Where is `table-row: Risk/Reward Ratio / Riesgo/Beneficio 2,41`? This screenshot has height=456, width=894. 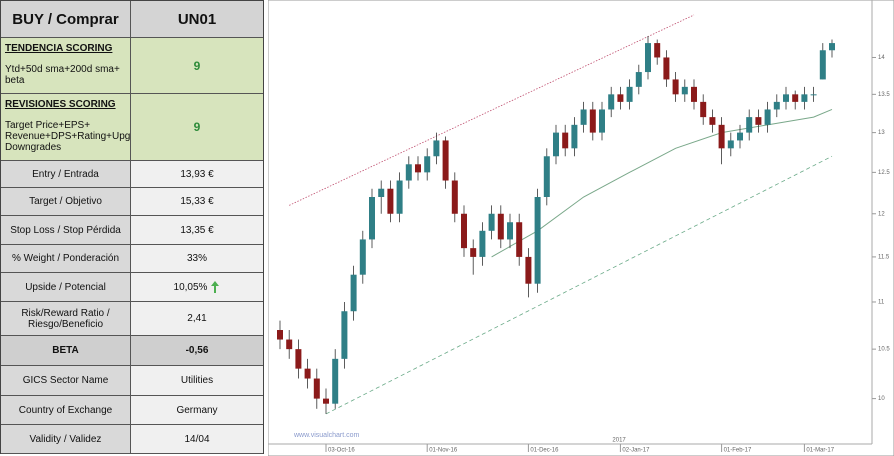 table-row: Risk/Reward Ratio / Riesgo/Beneficio 2,41 is located at coordinates (132, 319).